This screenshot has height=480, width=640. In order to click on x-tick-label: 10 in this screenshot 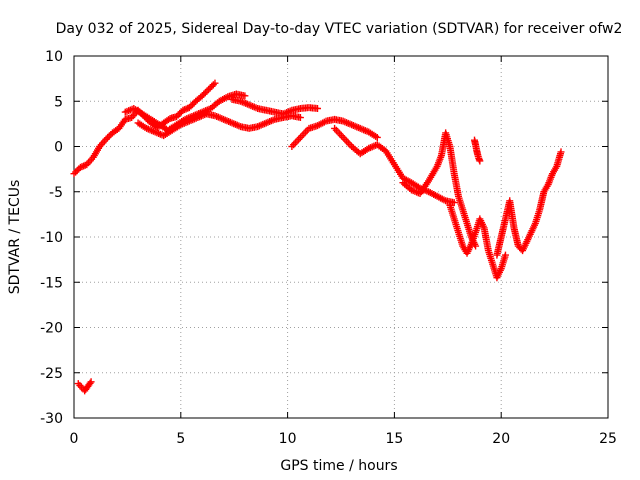, I will do `click(288, 439)`.